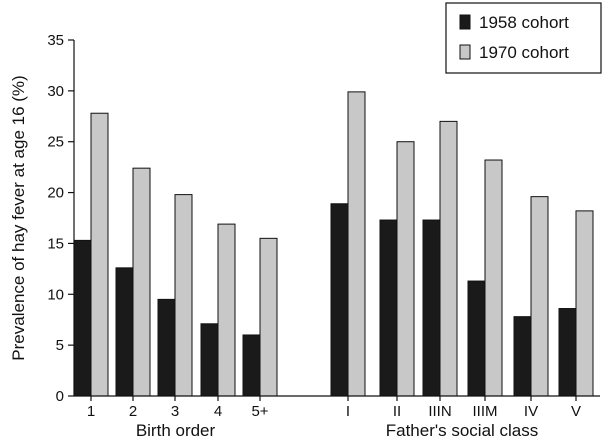 The image size is (603, 444). Describe the element at coordinates (462, 430) in the screenshot. I see `group-label-1: Father's social class` at that location.